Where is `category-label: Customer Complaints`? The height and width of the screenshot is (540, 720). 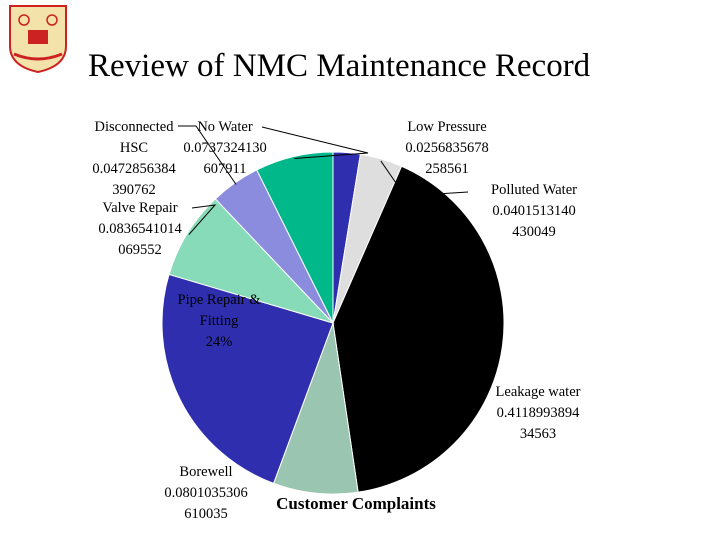 category-label: Customer Complaints is located at coordinates (356, 503).